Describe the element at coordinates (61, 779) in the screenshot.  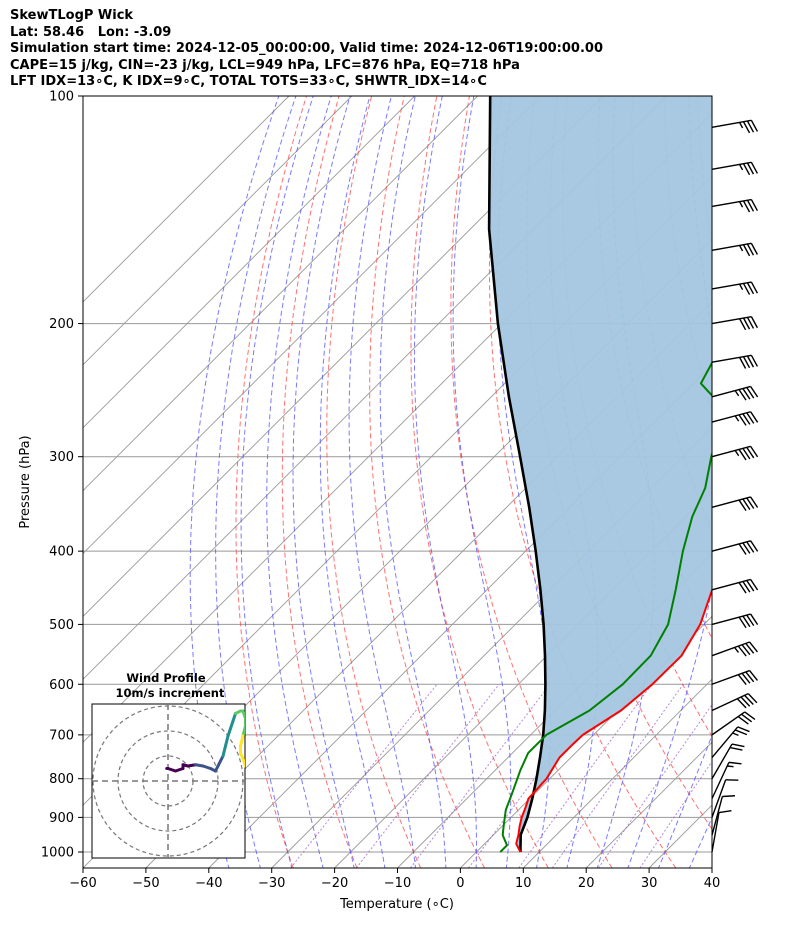
I see `y-tick-label: 800` at that location.